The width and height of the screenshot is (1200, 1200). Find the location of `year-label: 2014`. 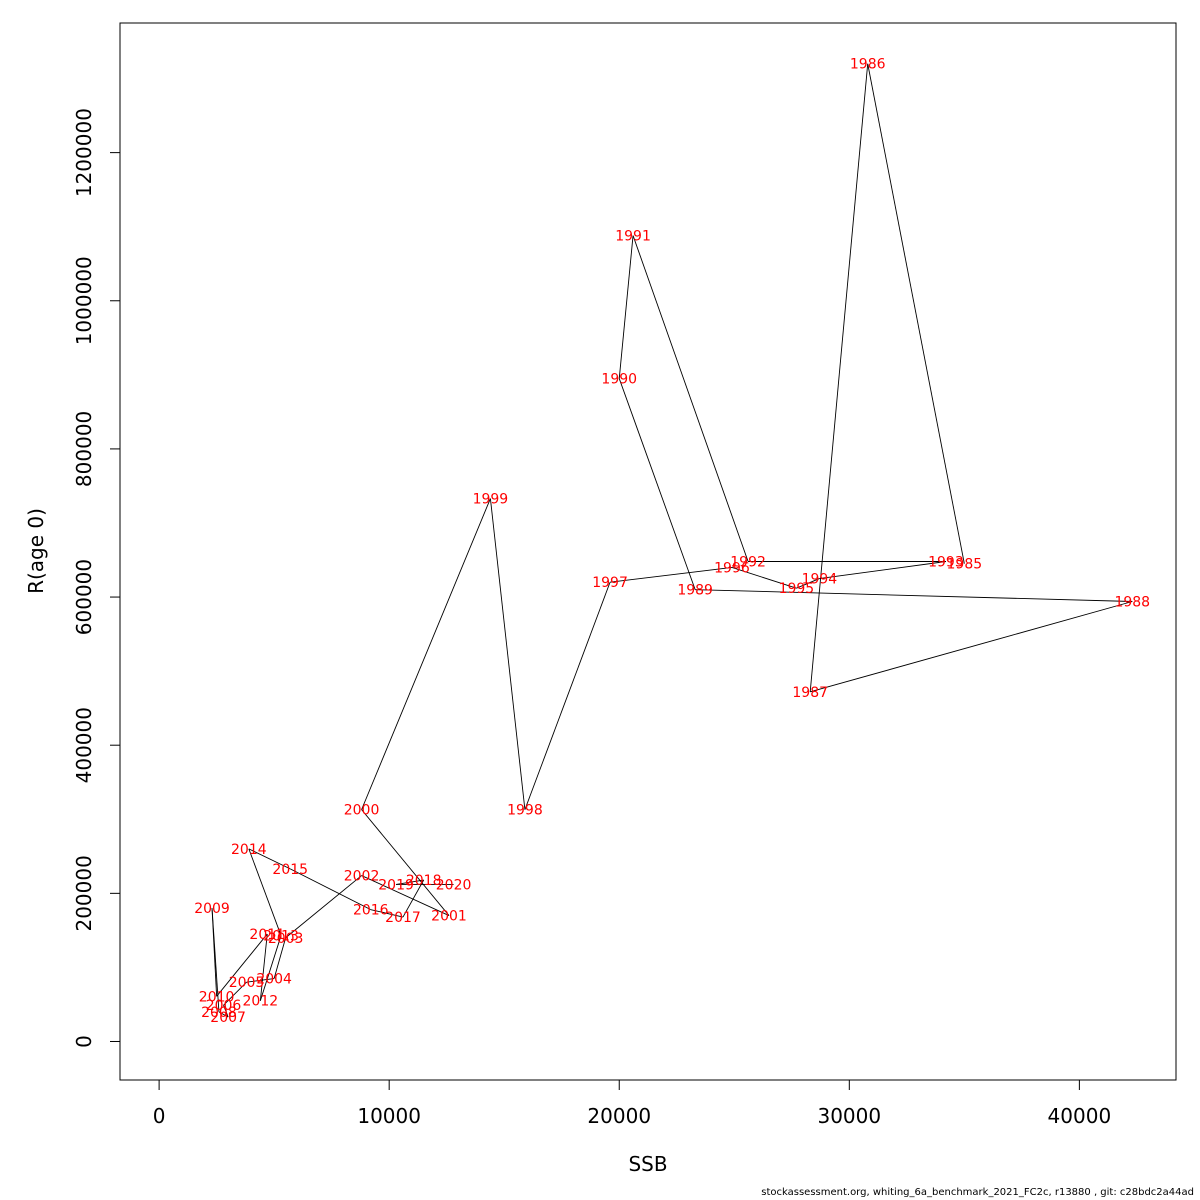

year-label: 2014 is located at coordinates (249, 850).